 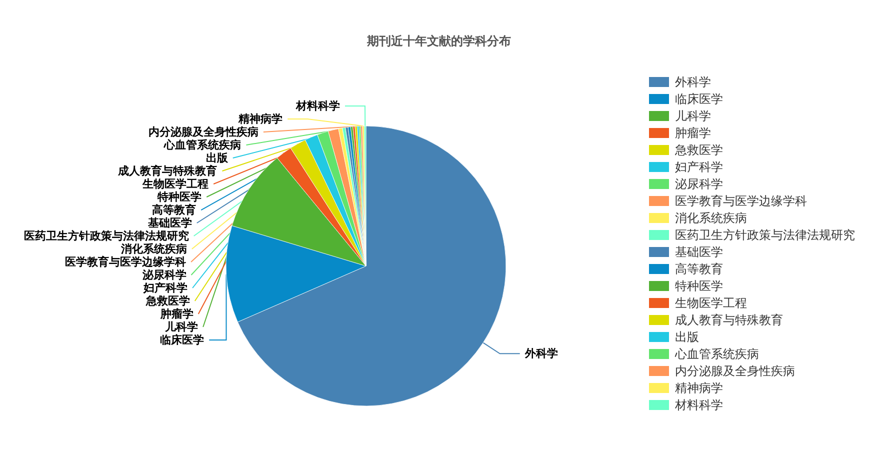 I want to click on chart-title: 期刊近十年文献的学科分布, so click(x=438, y=41).